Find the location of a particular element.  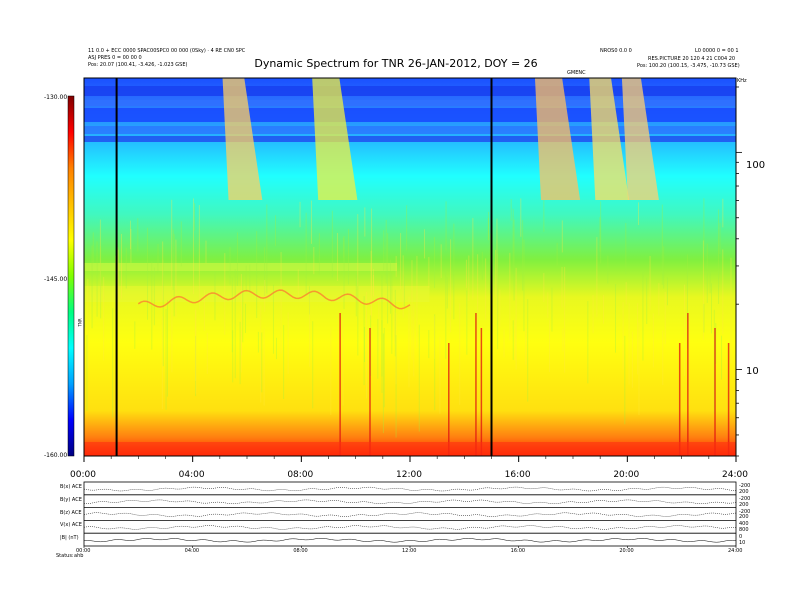

colorbar-label: TNR is located at coordinates (80, 322).